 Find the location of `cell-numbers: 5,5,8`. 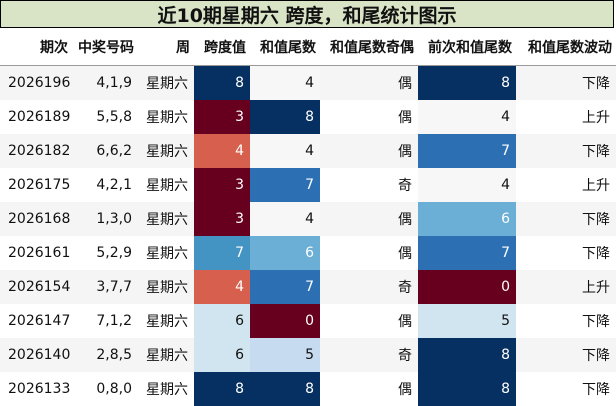

cell-numbers: 5,5,8 is located at coordinates (105, 117).